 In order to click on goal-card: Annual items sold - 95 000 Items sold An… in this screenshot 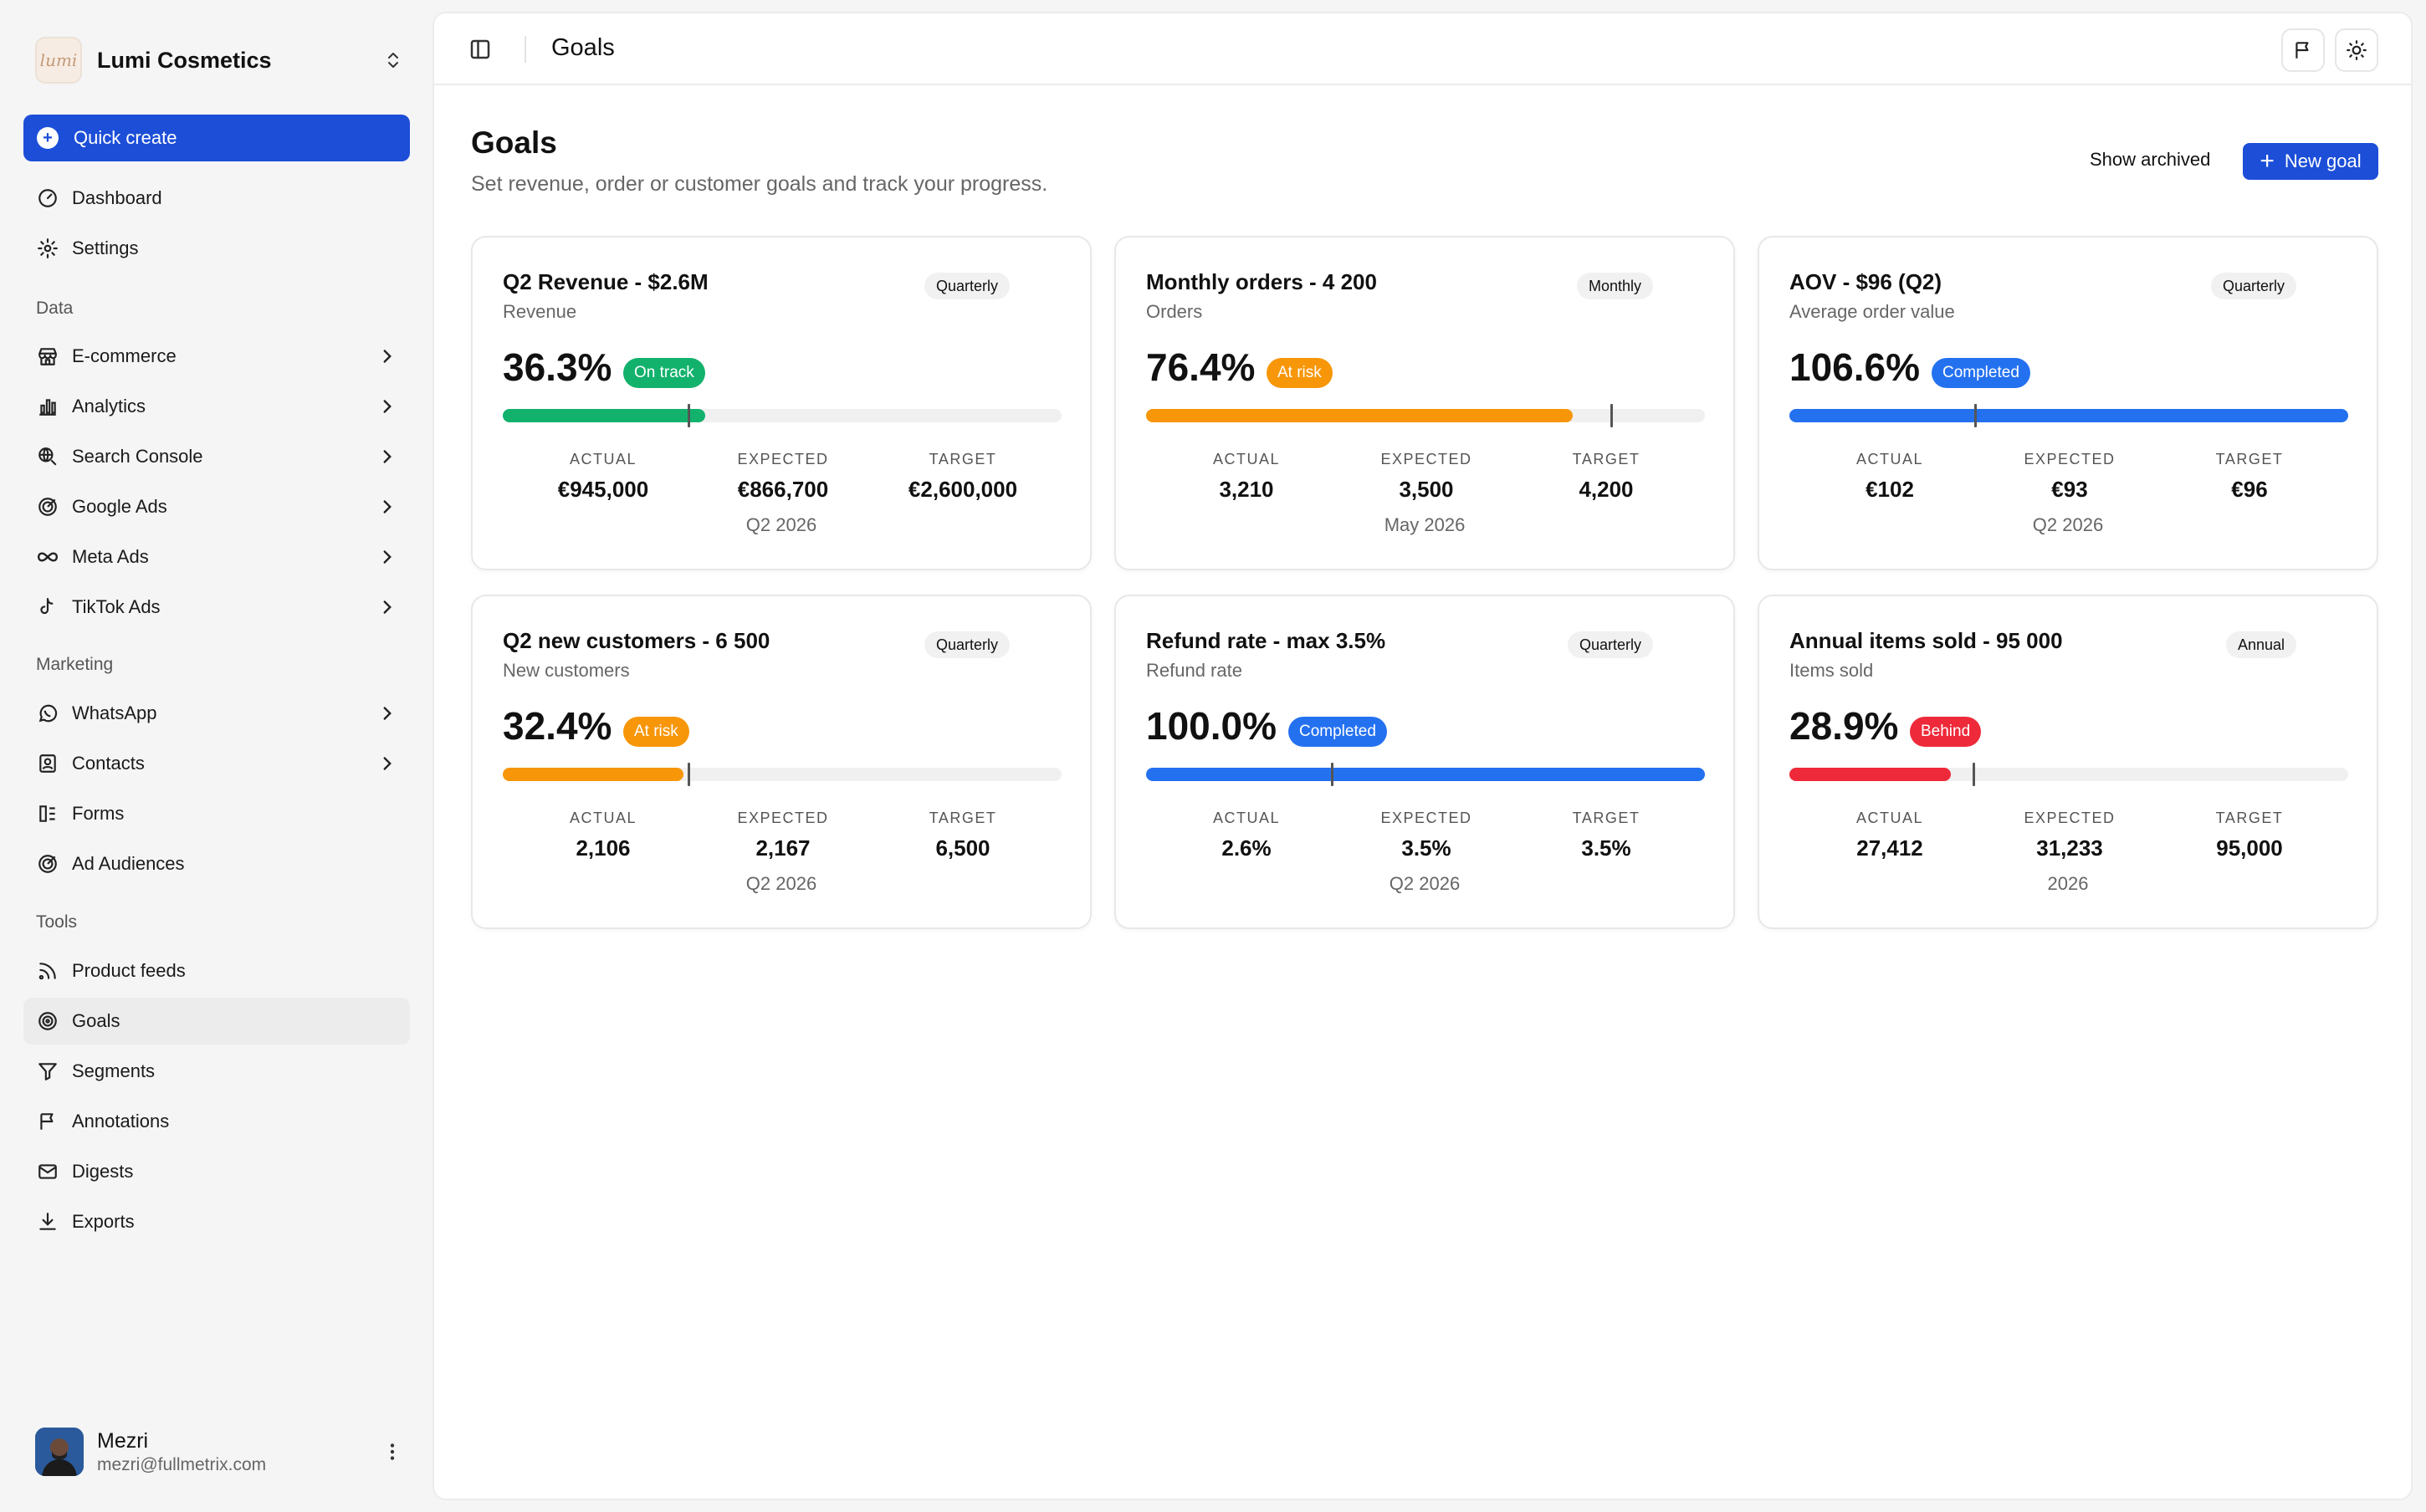, I will do `click(2068, 762)`.